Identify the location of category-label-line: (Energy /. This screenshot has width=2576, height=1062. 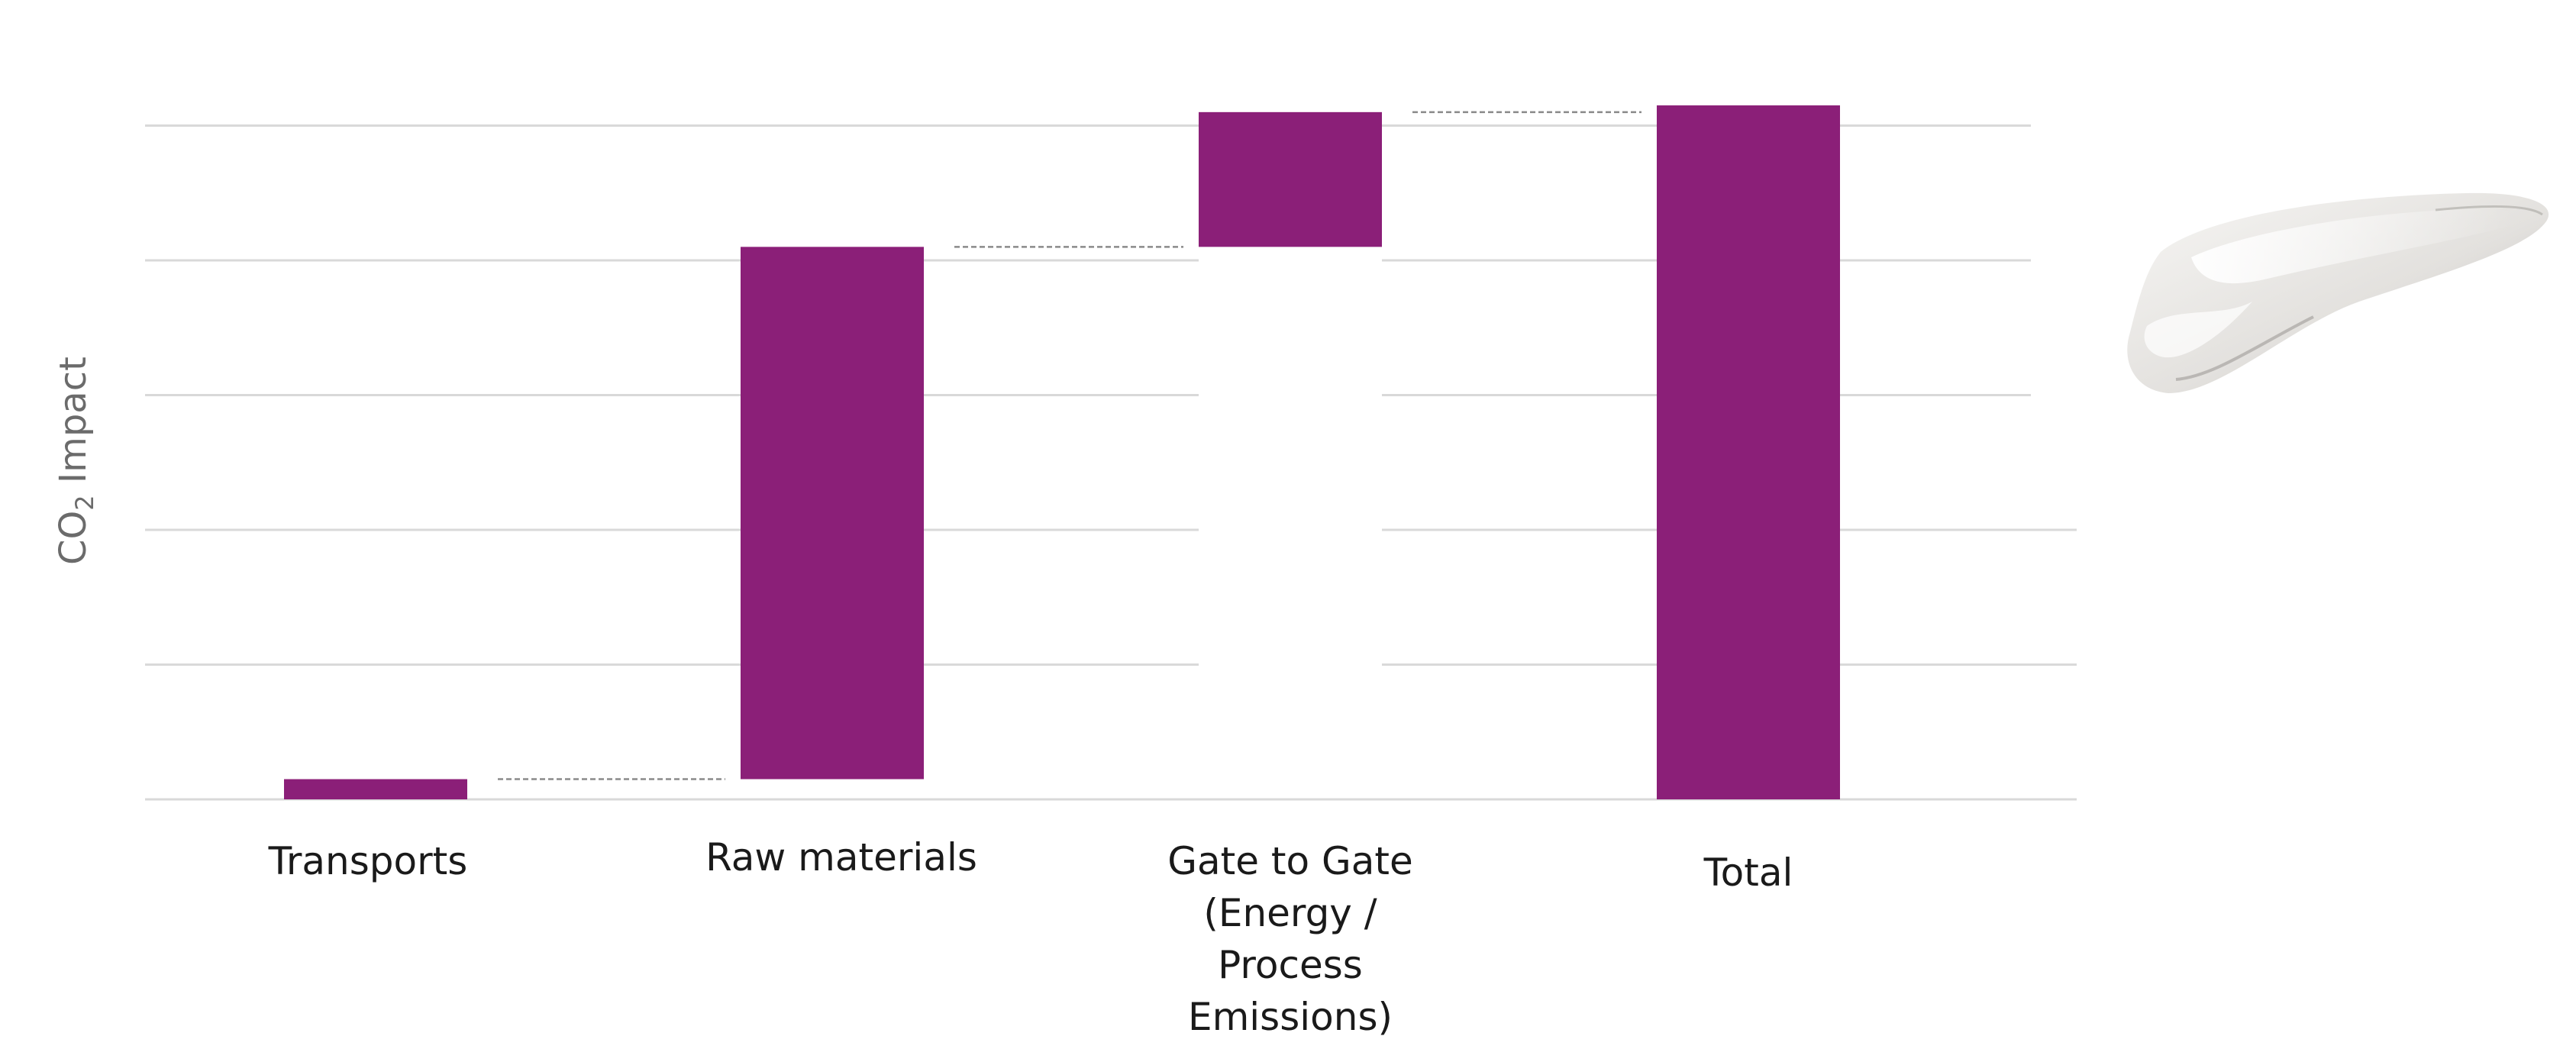
(1290, 913).